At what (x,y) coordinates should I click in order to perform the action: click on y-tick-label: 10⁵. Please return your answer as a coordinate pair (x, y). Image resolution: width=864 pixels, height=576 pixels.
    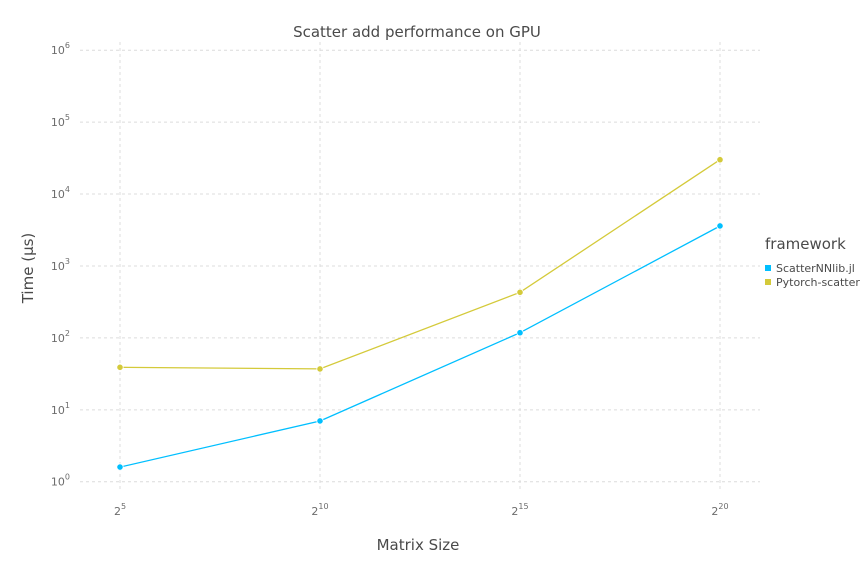
    Looking at the image, I should click on (60, 121).